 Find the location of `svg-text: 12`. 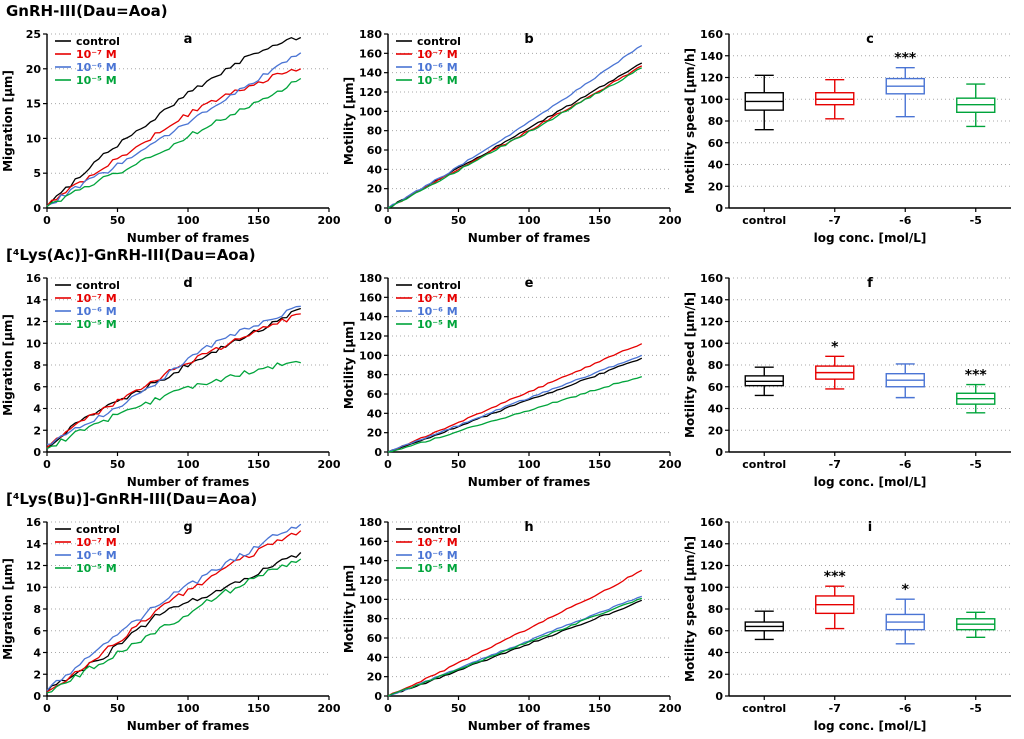

svg-text: 12 is located at coordinates (33, 566).